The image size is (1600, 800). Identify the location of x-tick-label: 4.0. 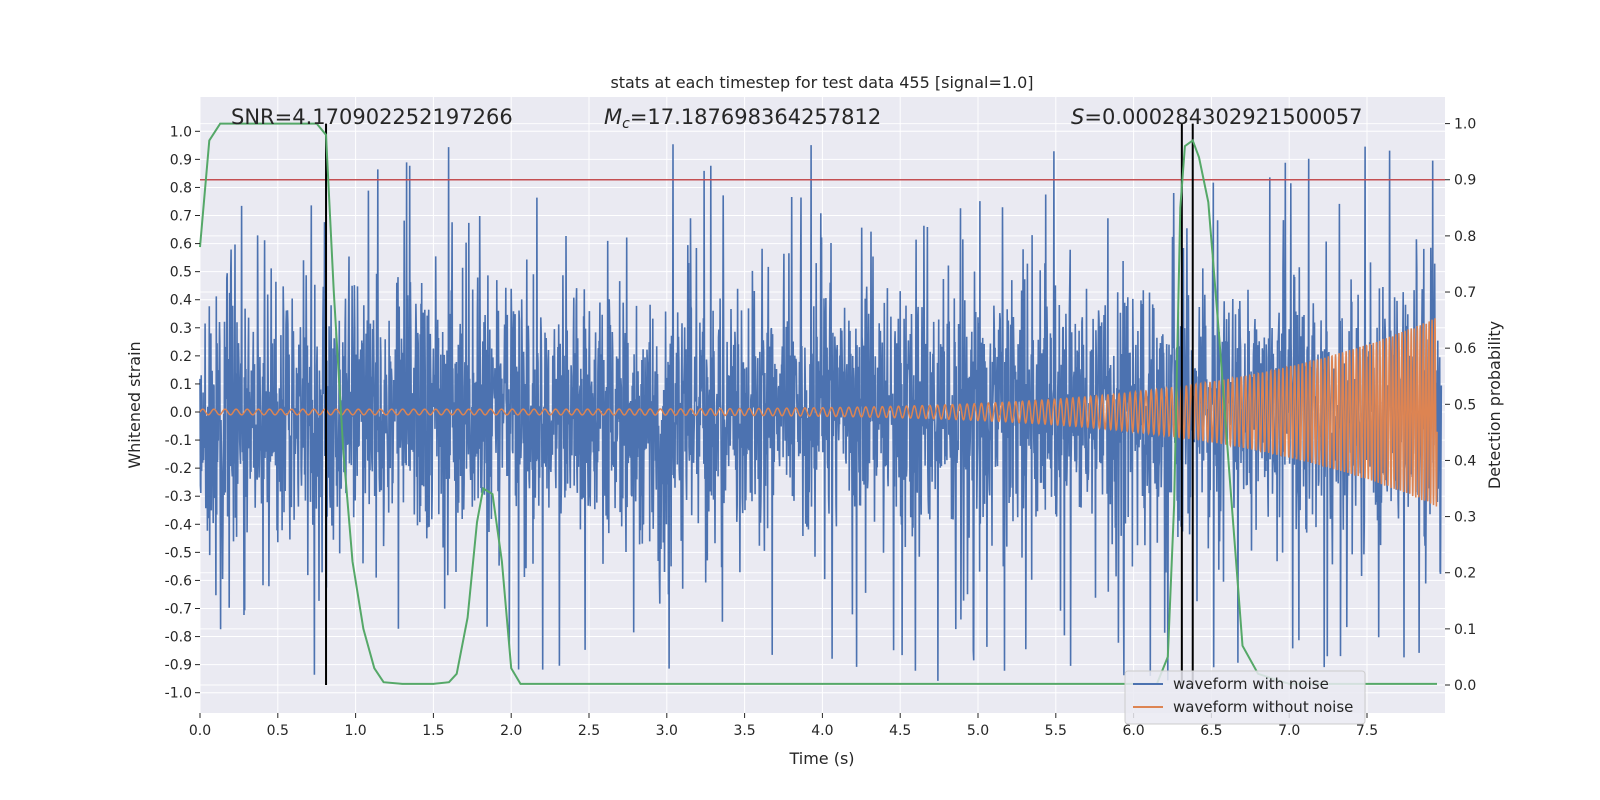
(822, 731).